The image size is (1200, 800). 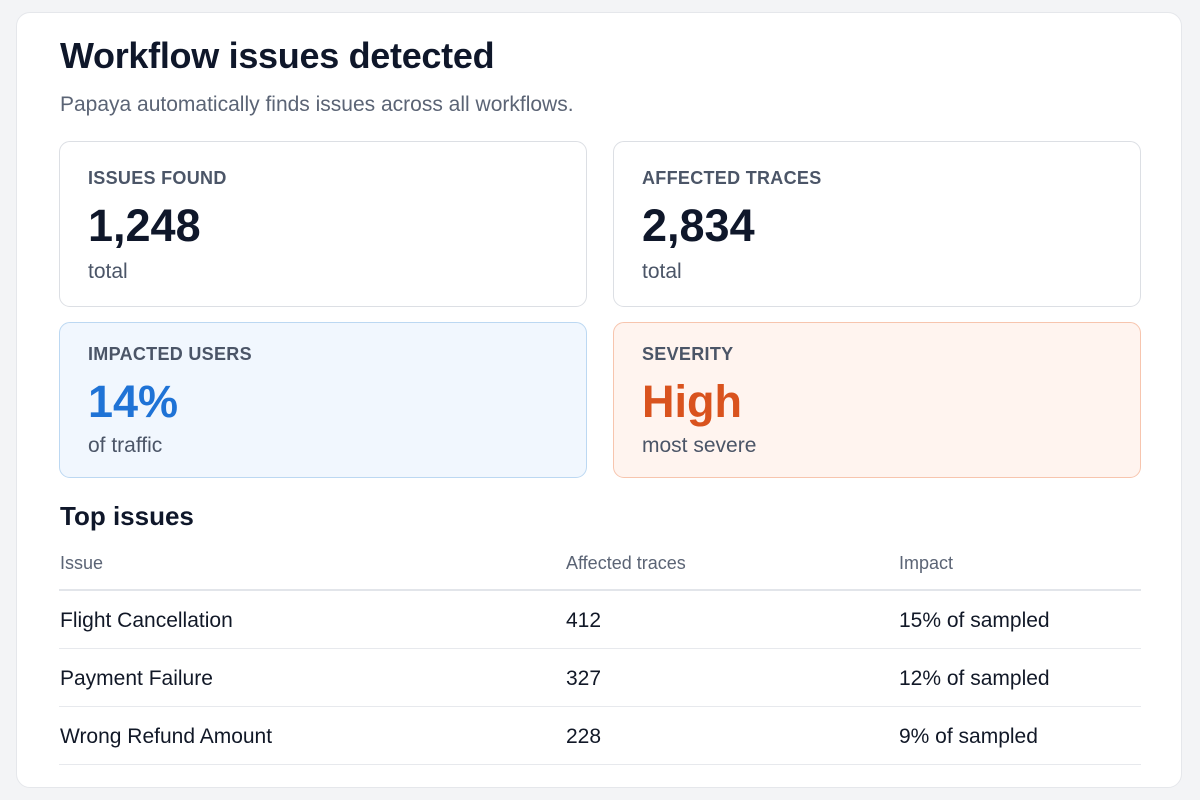 What do you see at coordinates (157, 178) in the screenshot?
I see `stat-label: ISSUES FOUND` at bounding box center [157, 178].